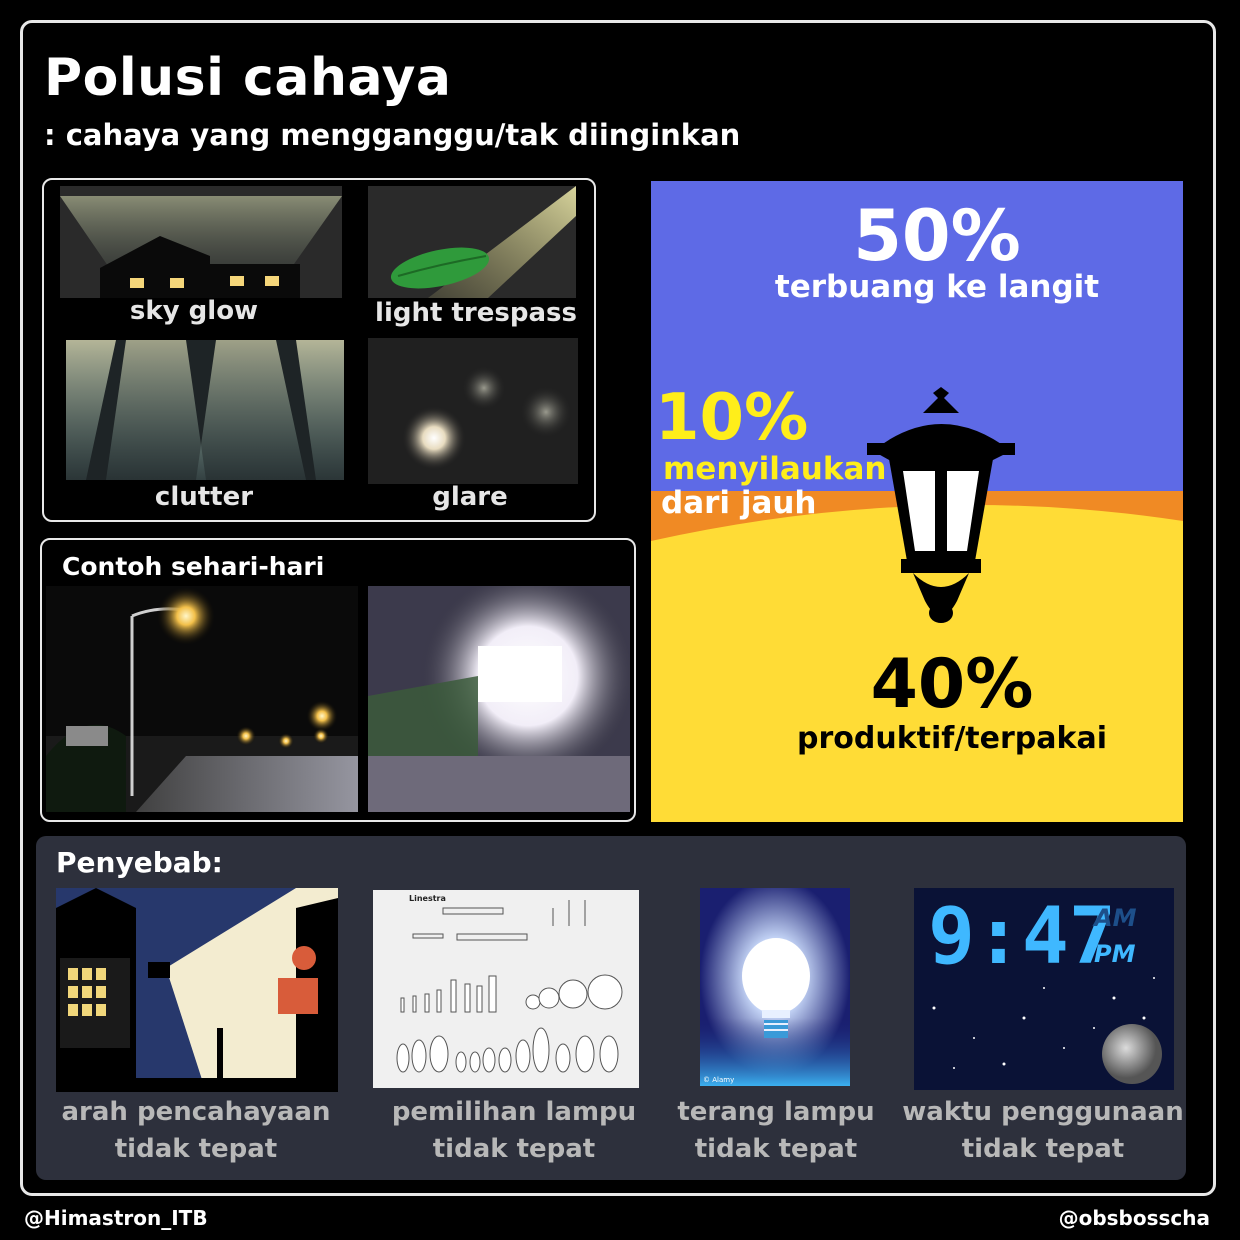 This screenshot has width=1240, height=1240. Describe the element at coordinates (476, 313) in the screenshot. I see `type-label-light-trespass: light trespass` at that location.